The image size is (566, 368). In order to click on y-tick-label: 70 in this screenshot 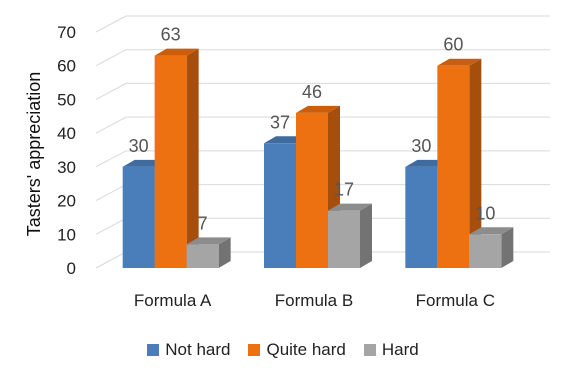, I will do `click(66, 32)`.